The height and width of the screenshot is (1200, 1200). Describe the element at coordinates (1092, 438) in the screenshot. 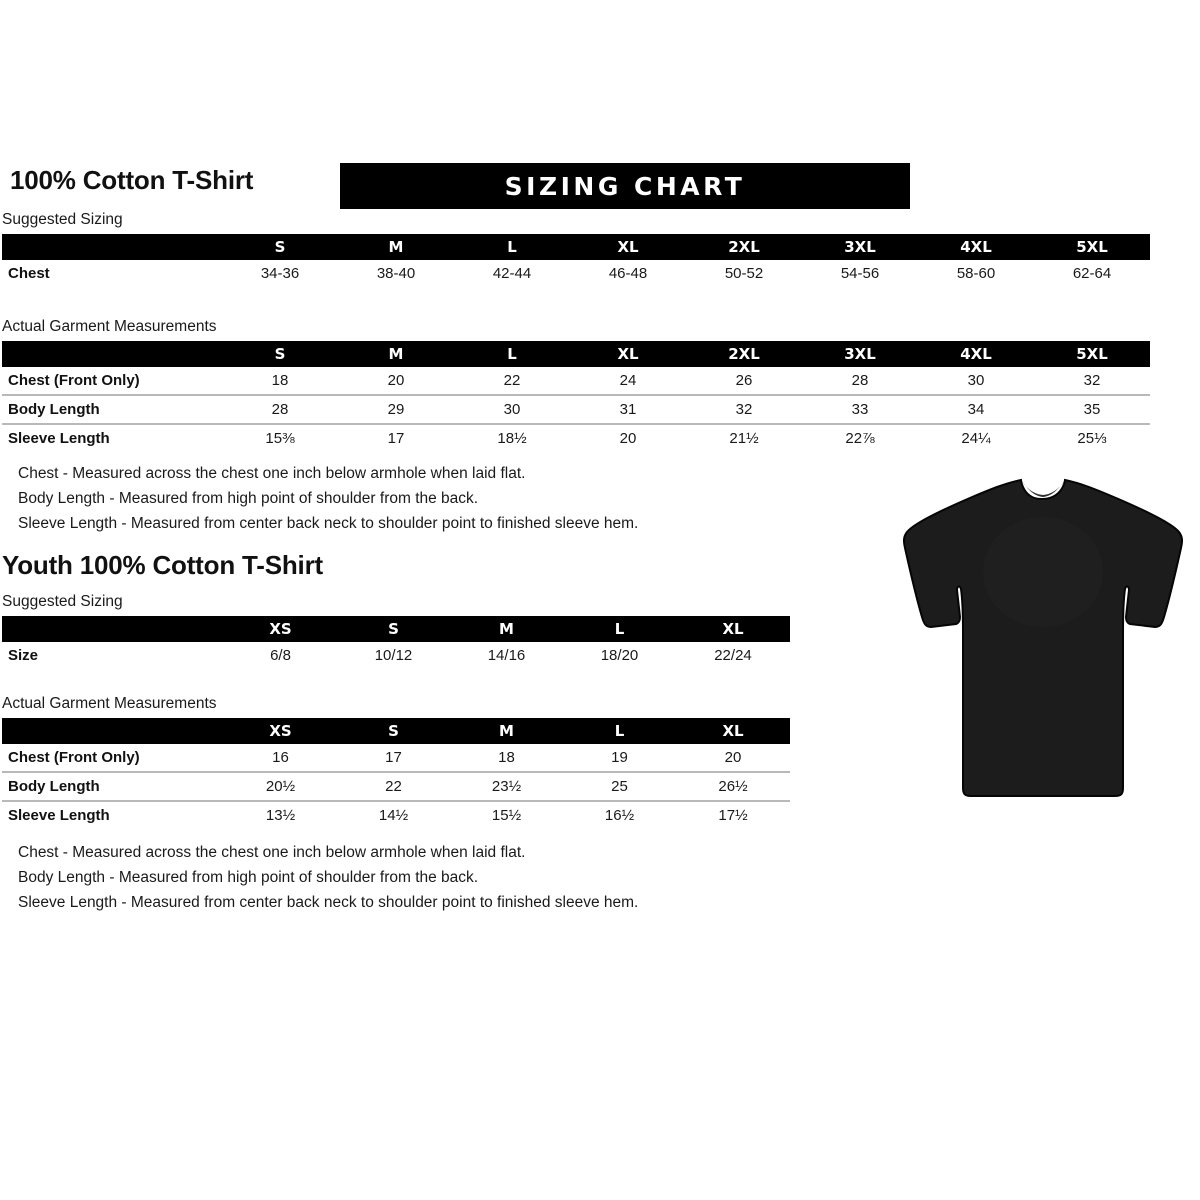

I see `cell-sleeve-5xl: 25⅓` at that location.